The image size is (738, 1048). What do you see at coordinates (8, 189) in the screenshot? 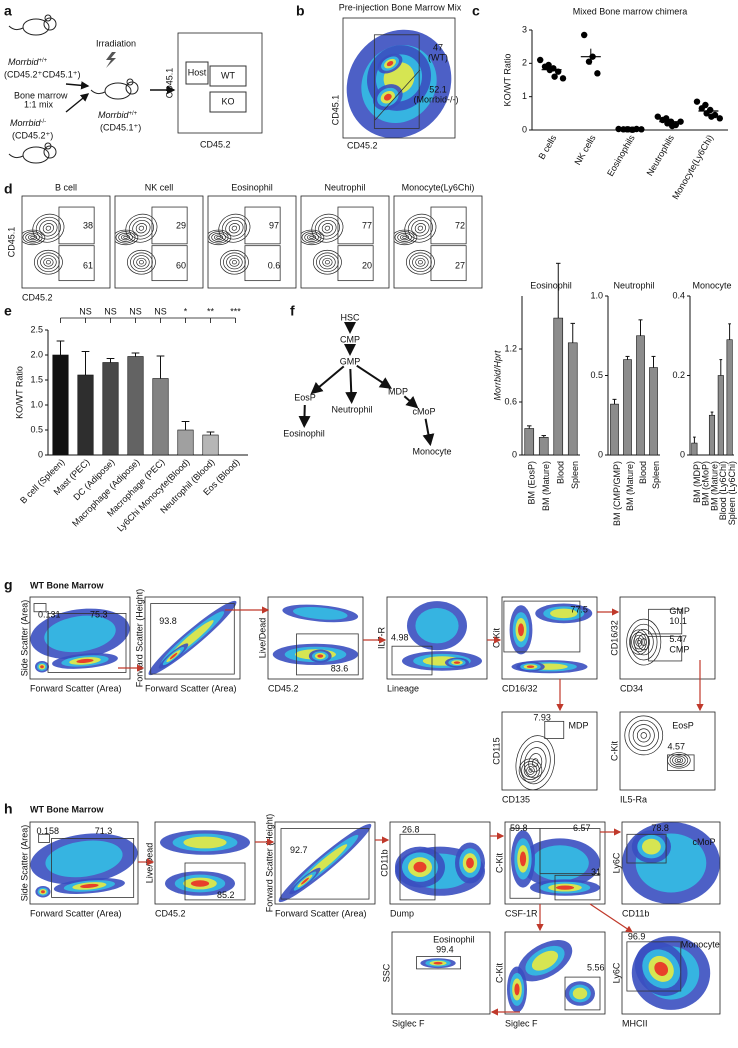
I see `panel-label: d` at bounding box center [8, 189].